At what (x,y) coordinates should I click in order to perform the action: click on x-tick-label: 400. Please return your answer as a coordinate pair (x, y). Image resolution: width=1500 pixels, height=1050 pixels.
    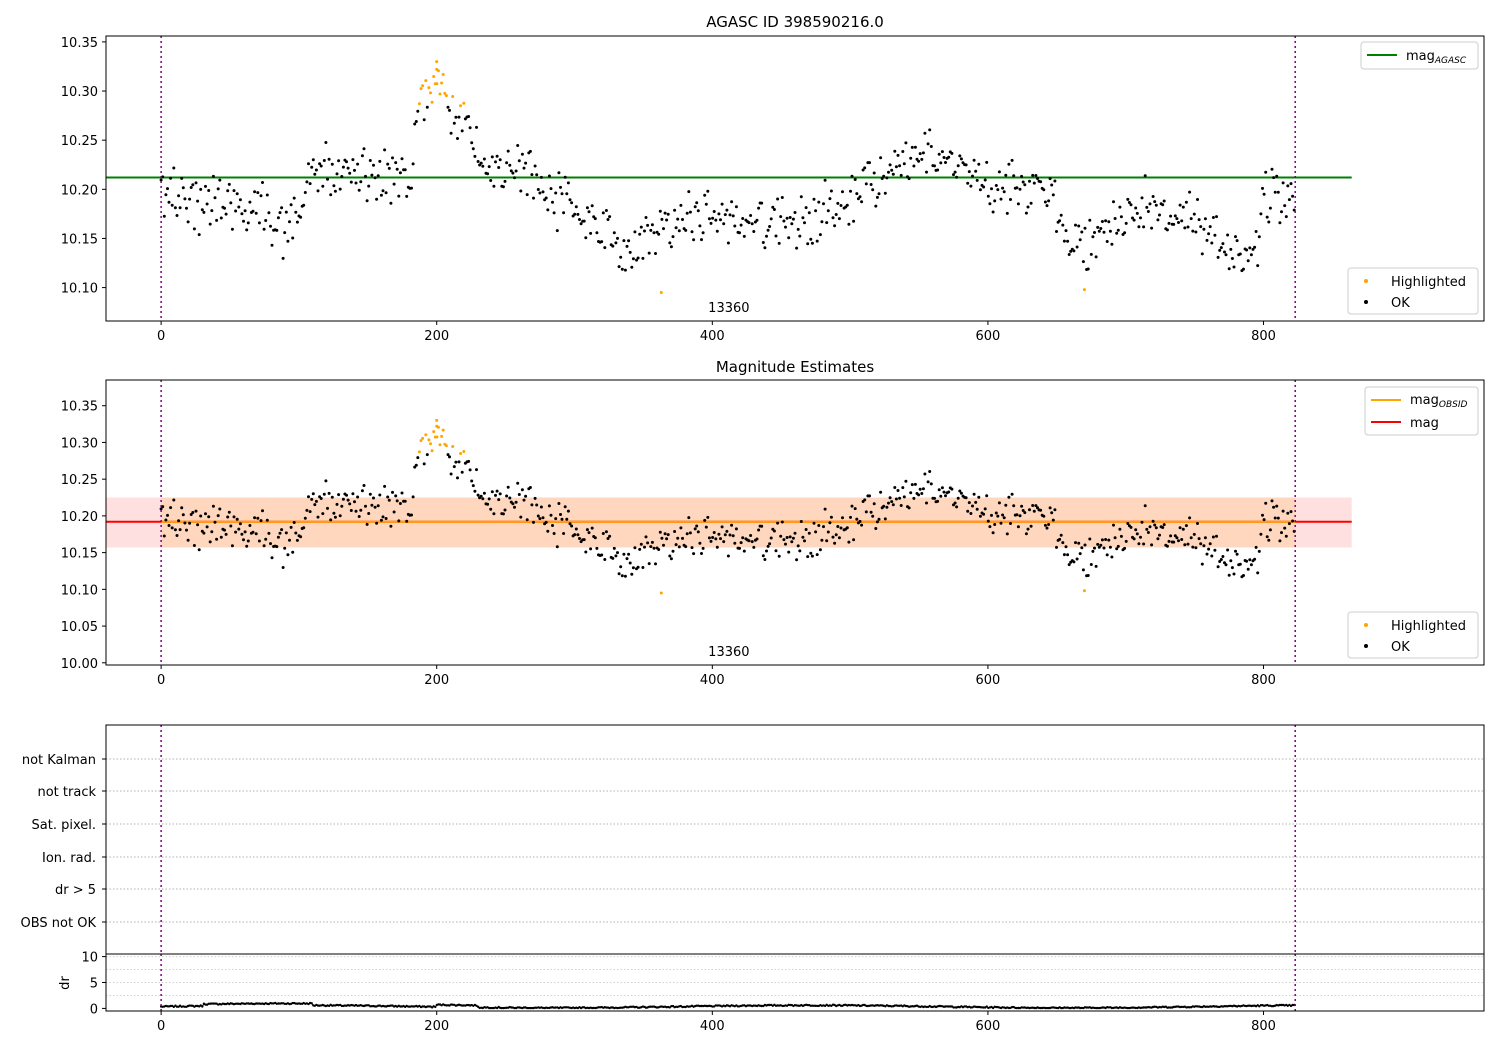
    Looking at the image, I should click on (712, 336).